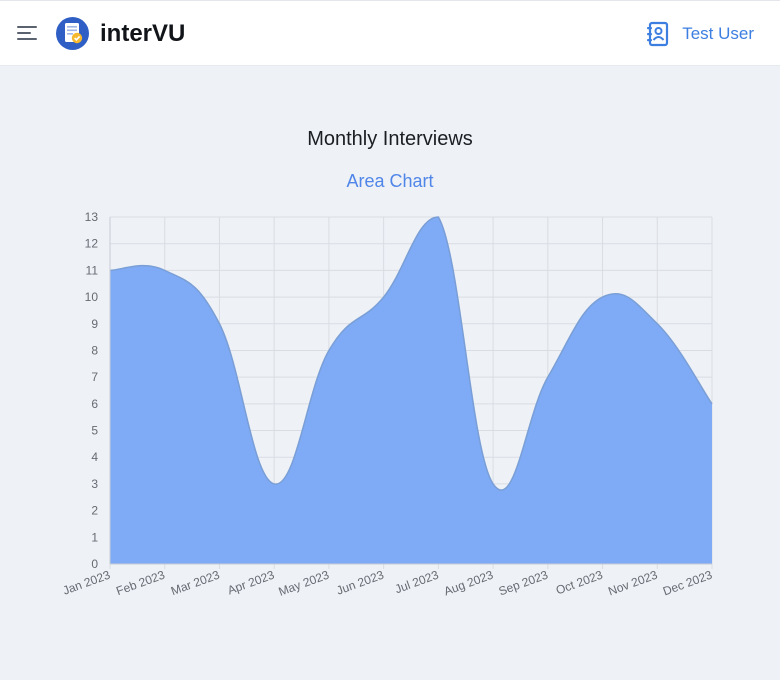 The height and width of the screenshot is (680, 780). Describe the element at coordinates (658, 34) in the screenshot. I see `contact-book-icon` at that location.